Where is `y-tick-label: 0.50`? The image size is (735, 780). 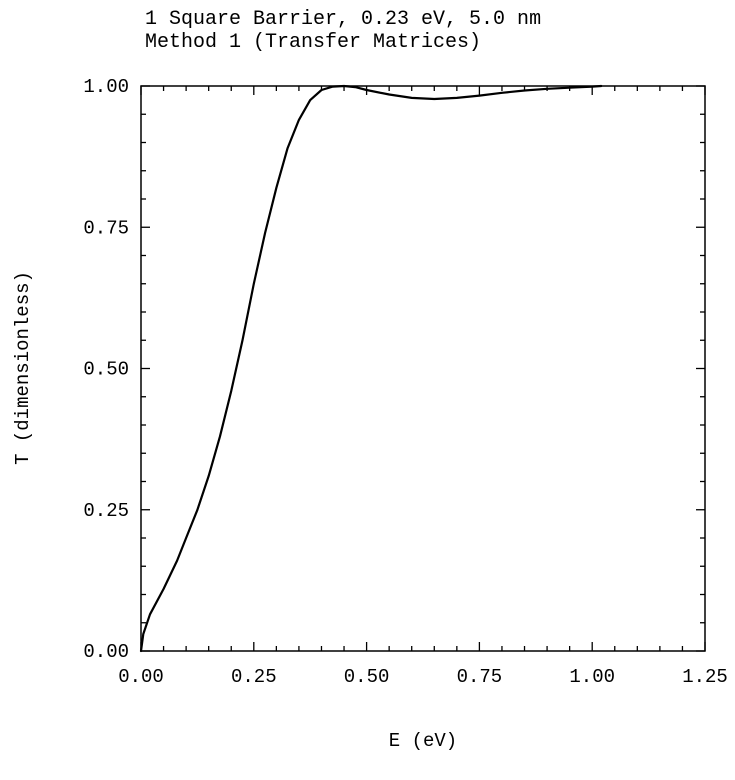
y-tick-label: 0.50 is located at coordinates (106, 370).